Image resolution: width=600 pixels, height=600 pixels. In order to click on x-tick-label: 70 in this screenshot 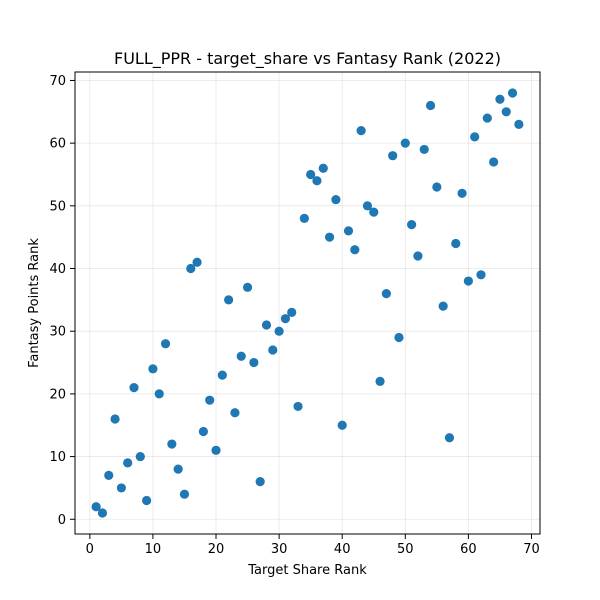, I will do `click(531, 549)`.